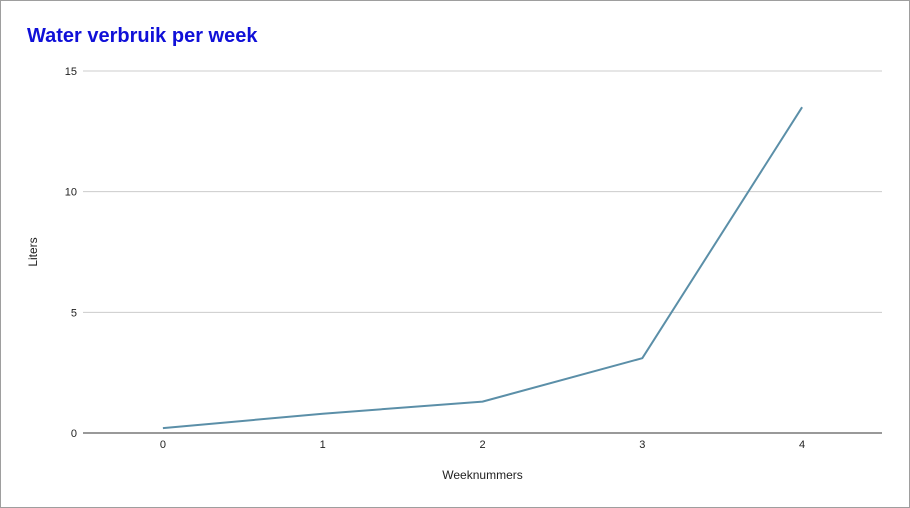 The width and height of the screenshot is (910, 508). I want to click on x-tick-label: 3, so click(642, 445).